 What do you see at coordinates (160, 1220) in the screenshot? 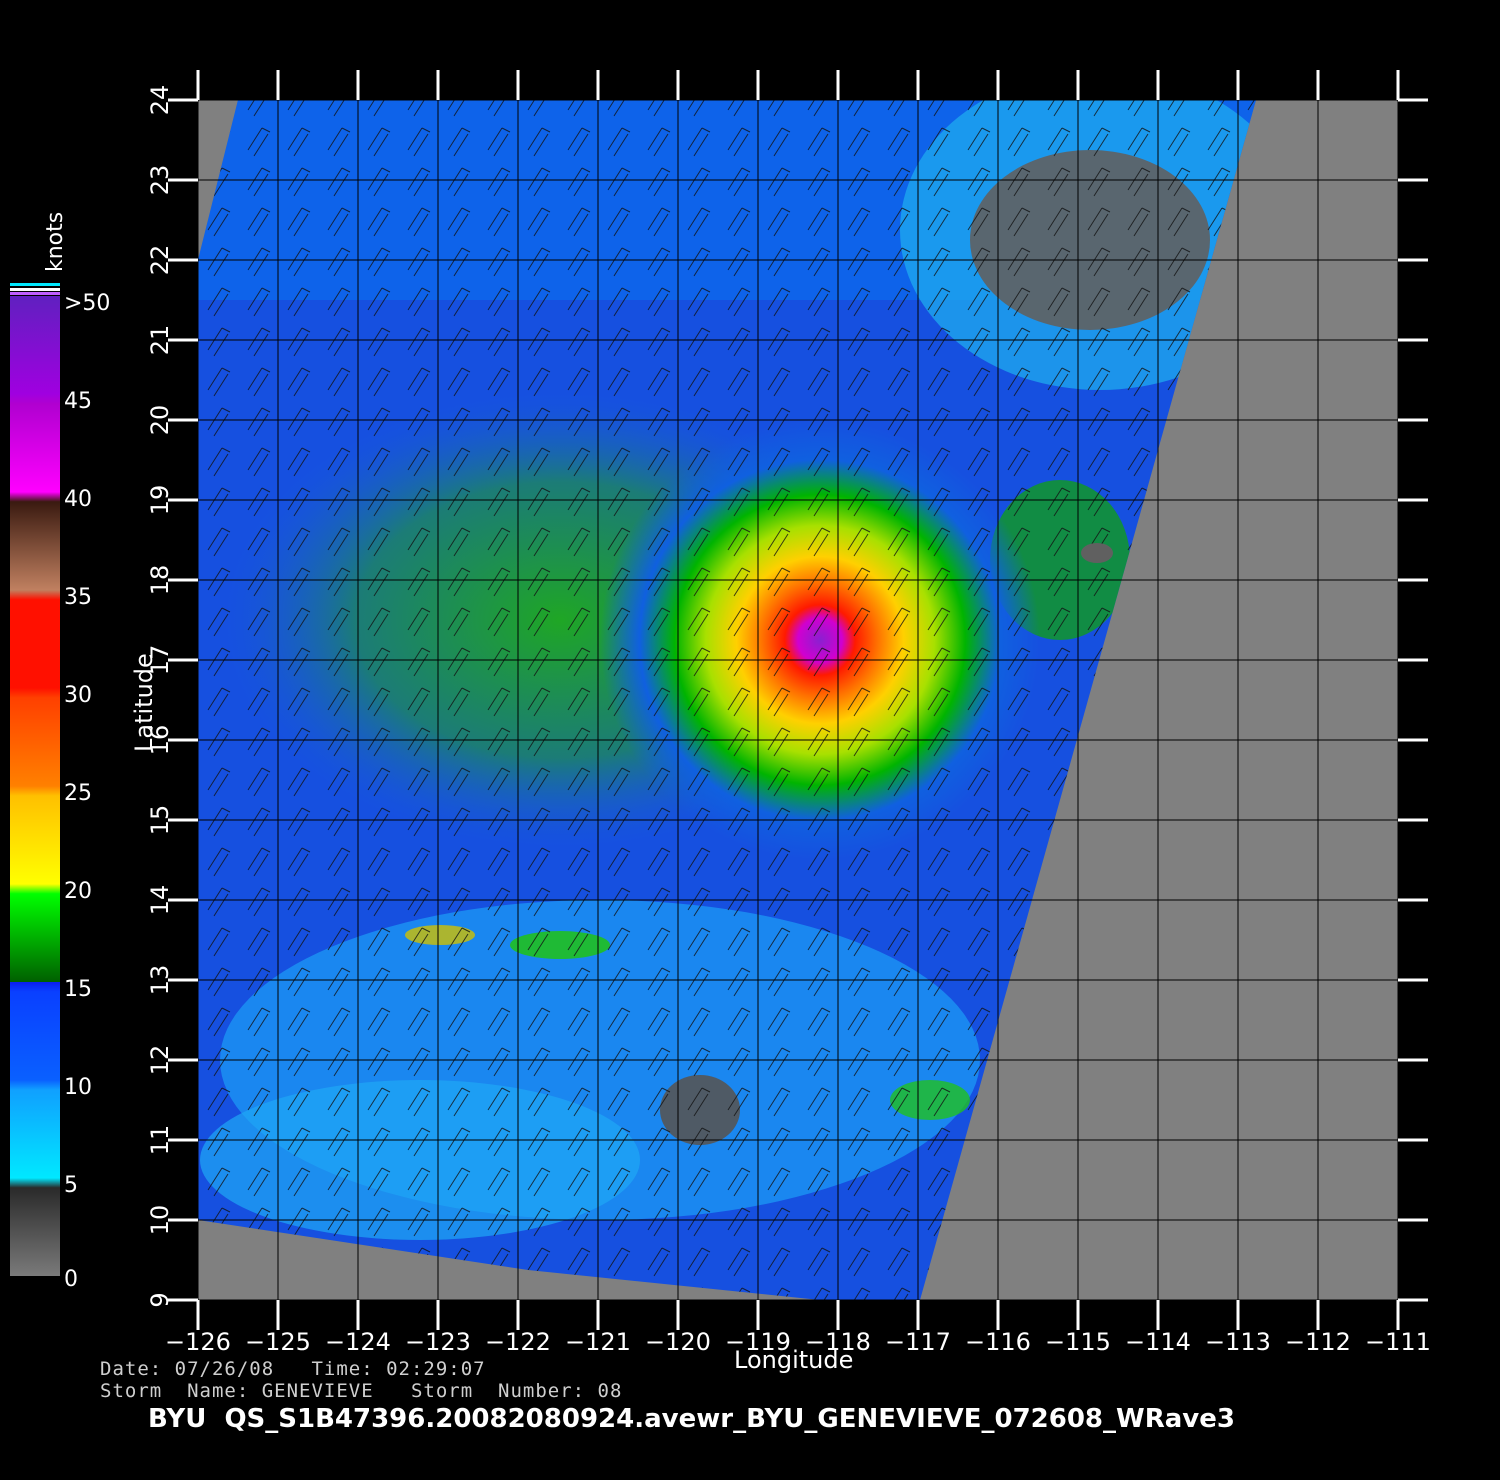
I see `lat-tick-label: 10` at bounding box center [160, 1220].